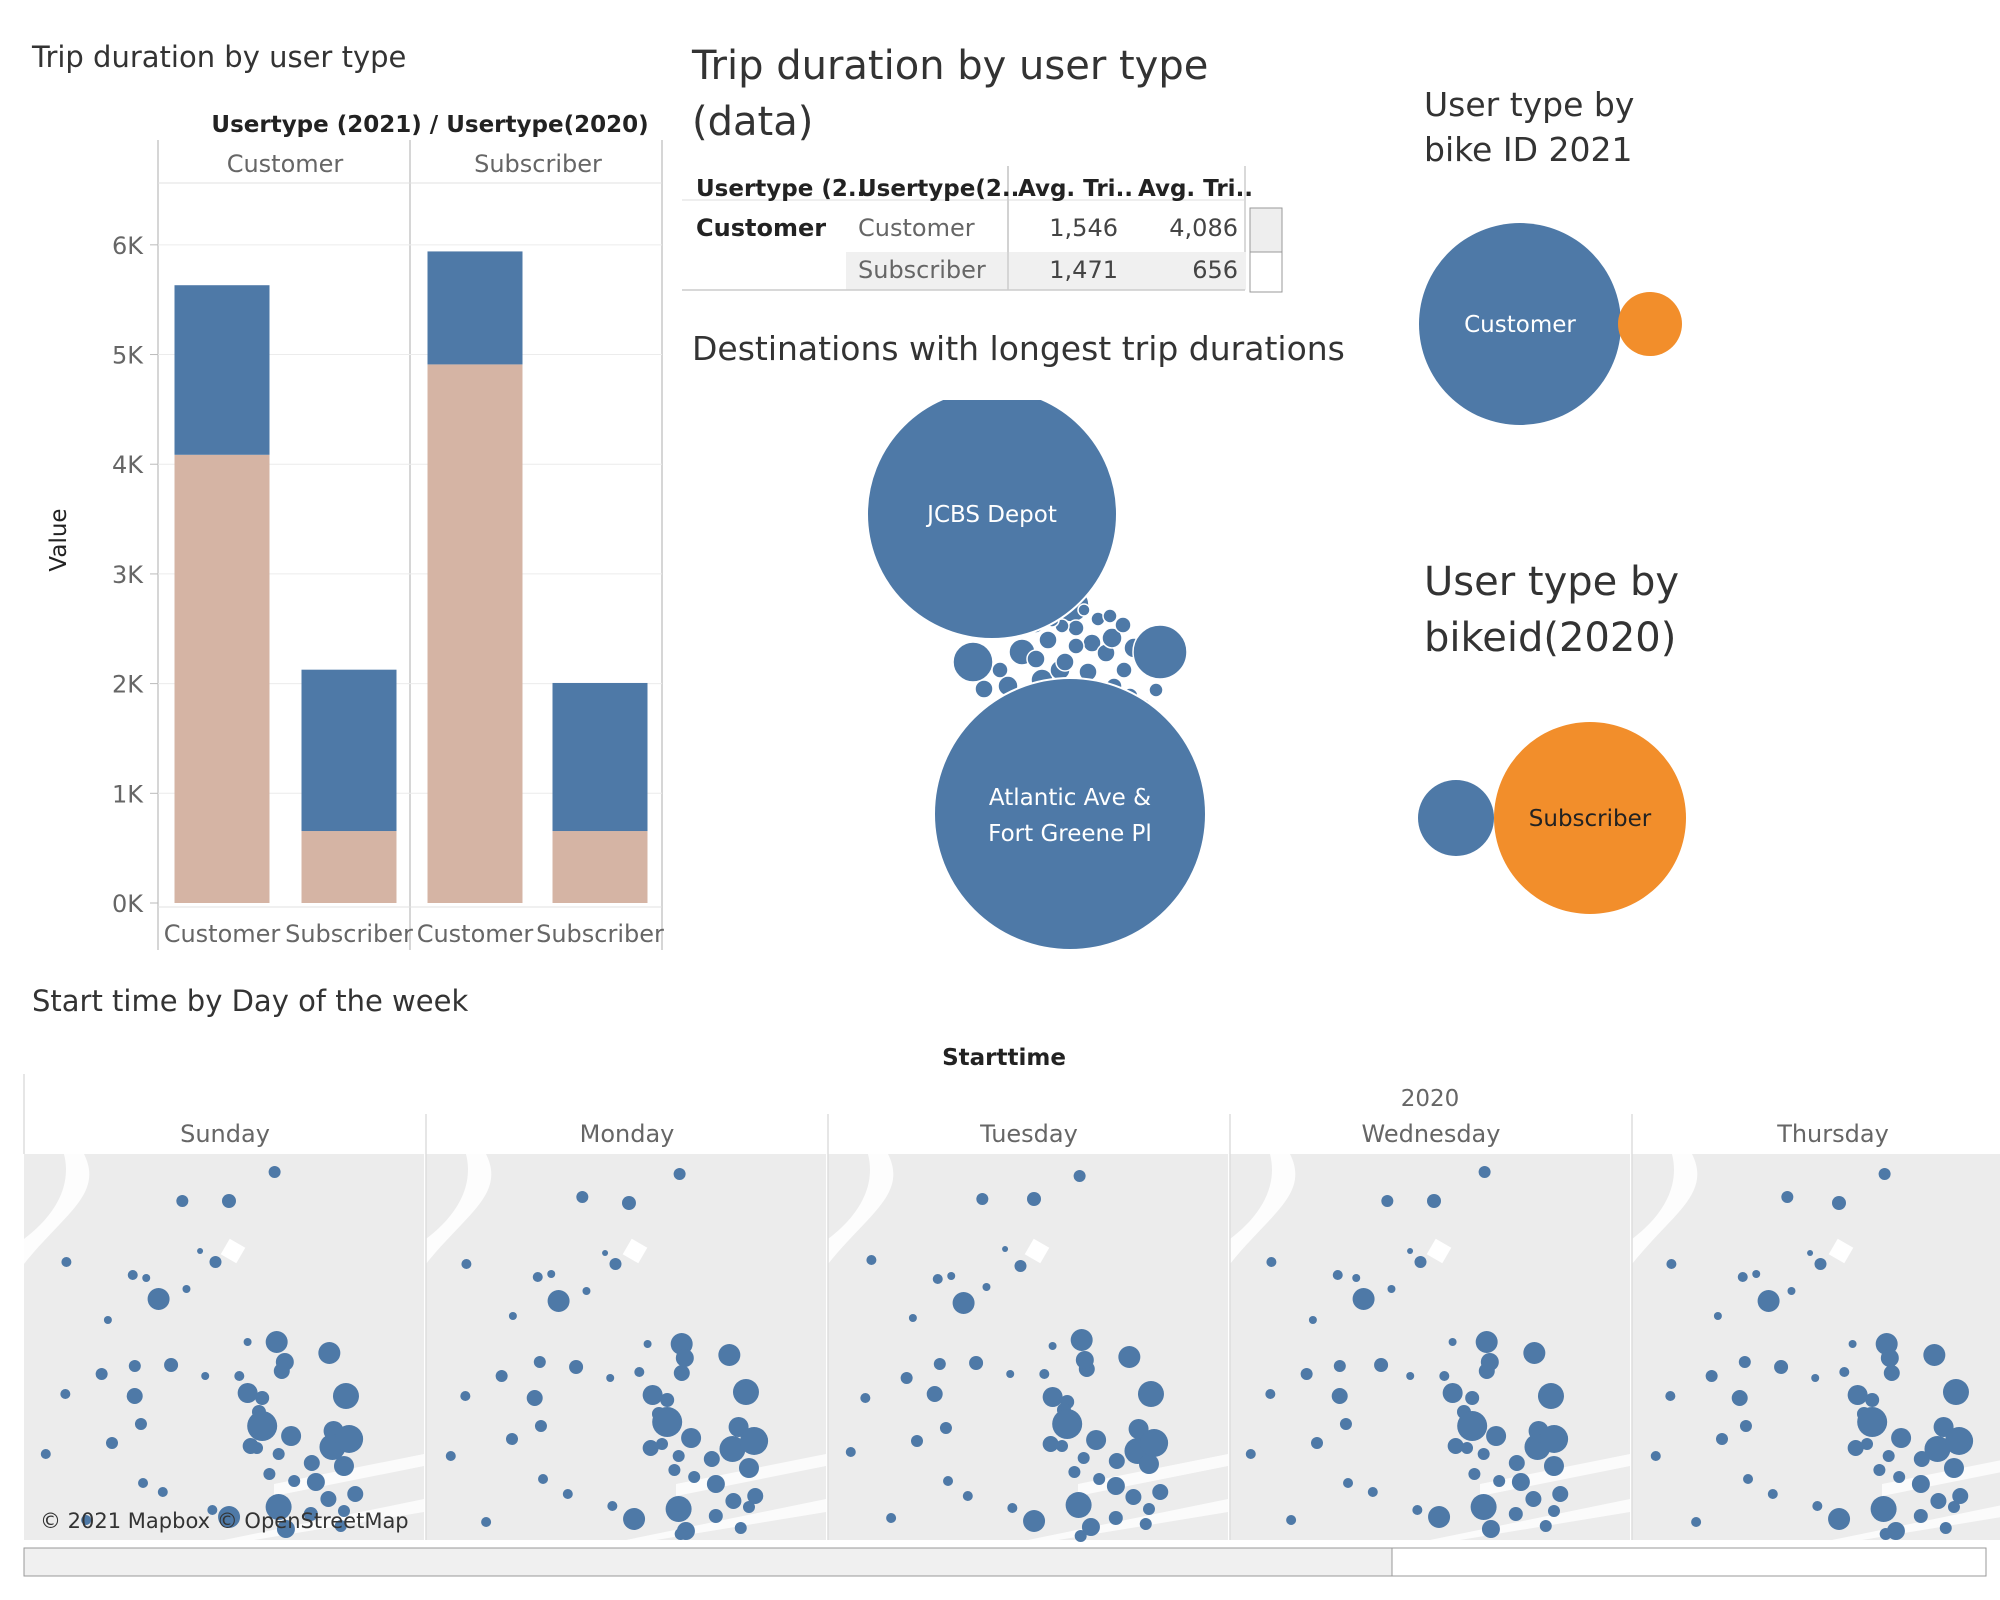 The image size is (2000, 1600). What do you see at coordinates (780, 189) in the screenshot?
I see `table-header-usertype-2021: Usertype (2..` at bounding box center [780, 189].